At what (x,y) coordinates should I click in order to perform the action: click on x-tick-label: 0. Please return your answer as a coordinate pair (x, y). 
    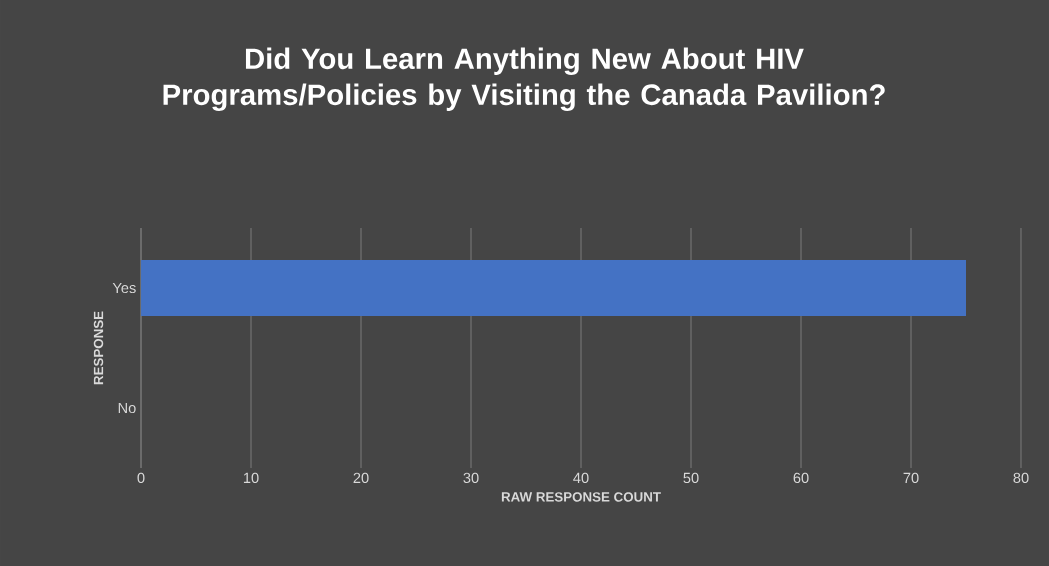
    Looking at the image, I should click on (141, 478).